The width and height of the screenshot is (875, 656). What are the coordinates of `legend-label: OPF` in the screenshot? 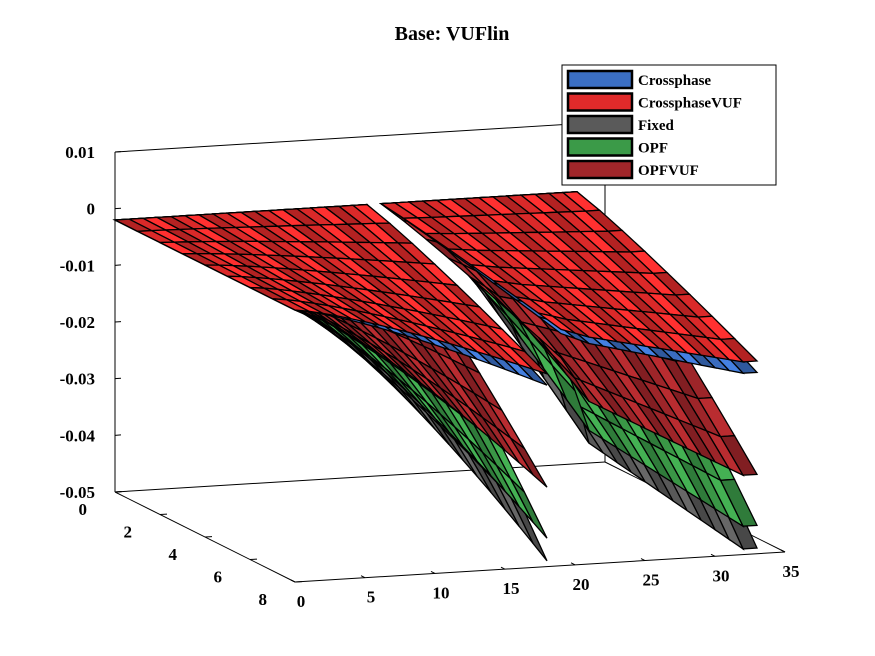 It's located at (653, 149).